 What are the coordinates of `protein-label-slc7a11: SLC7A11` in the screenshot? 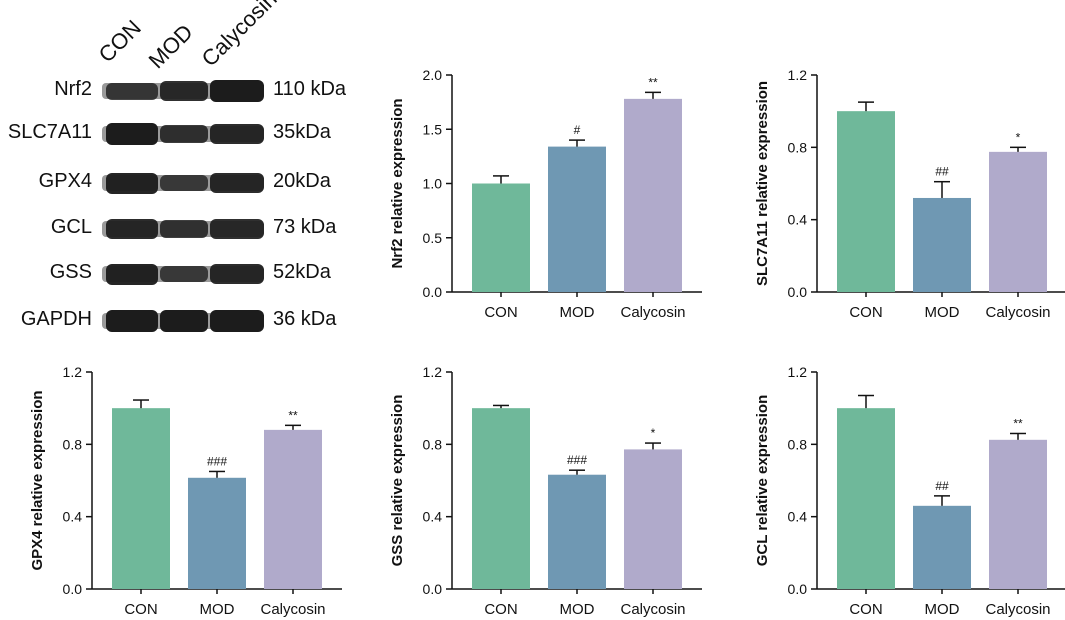 It's located at (49, 132).